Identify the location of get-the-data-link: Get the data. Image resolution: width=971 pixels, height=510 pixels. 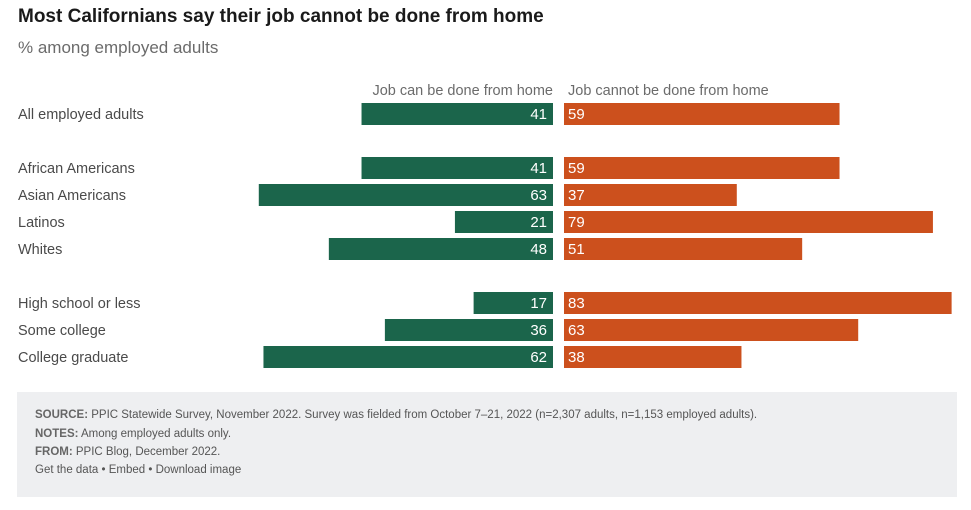
(67, 470).